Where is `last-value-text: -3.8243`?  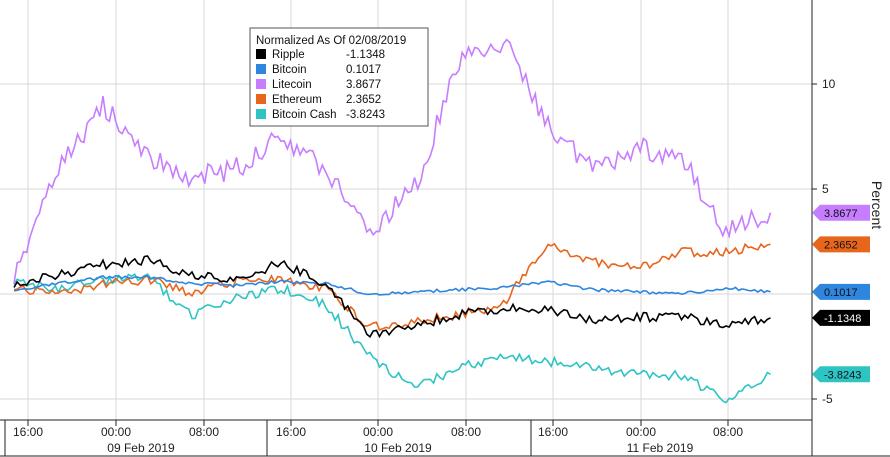 last-value-text: -3.8243 is located at coordinates (842, 375).